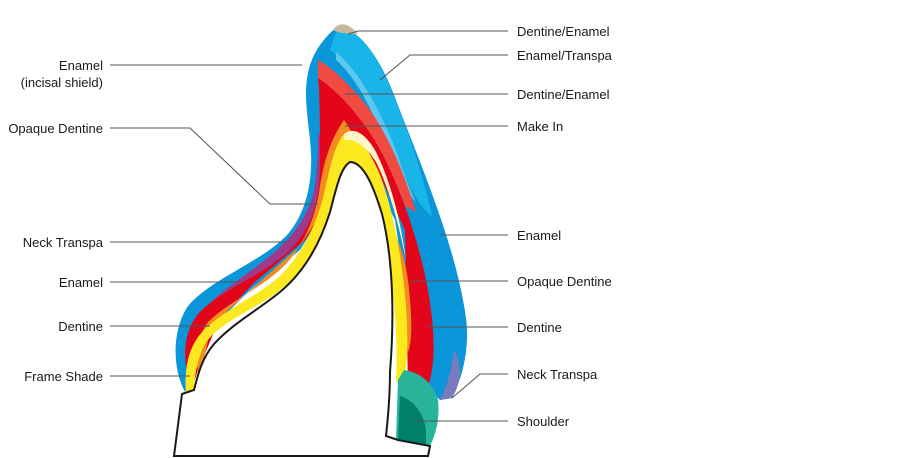  What do you see at coordinates (539, 235) in the screenshot?
I see `label-enamel-right: Enamel` at bounding box center [539, 235].